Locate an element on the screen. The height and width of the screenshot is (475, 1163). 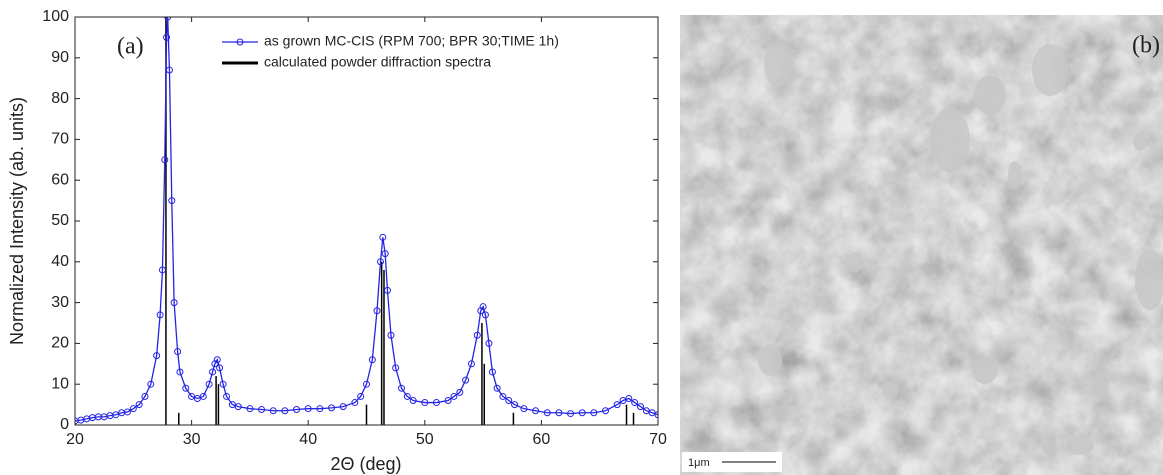
y-tick-label: 60 is located at coordinates (60, 179).